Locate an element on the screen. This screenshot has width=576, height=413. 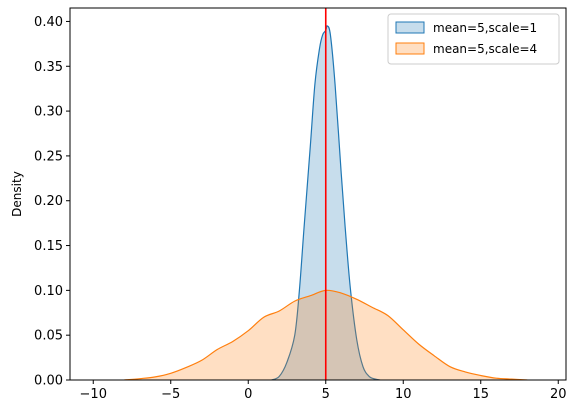
y-axis-label: Density is located at coordinates (17, 194).